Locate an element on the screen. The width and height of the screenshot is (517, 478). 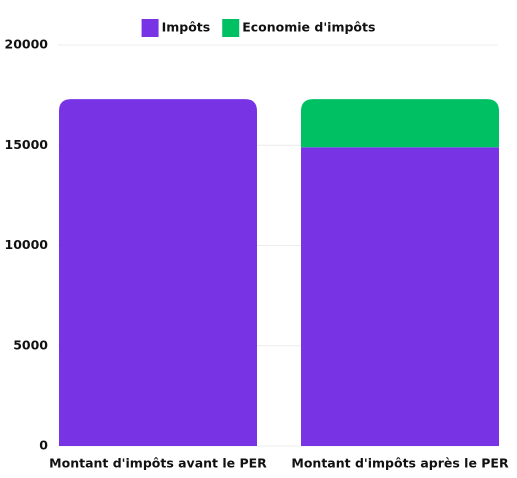
y-tick-label: 20000 is located at coordinates (27, 44).